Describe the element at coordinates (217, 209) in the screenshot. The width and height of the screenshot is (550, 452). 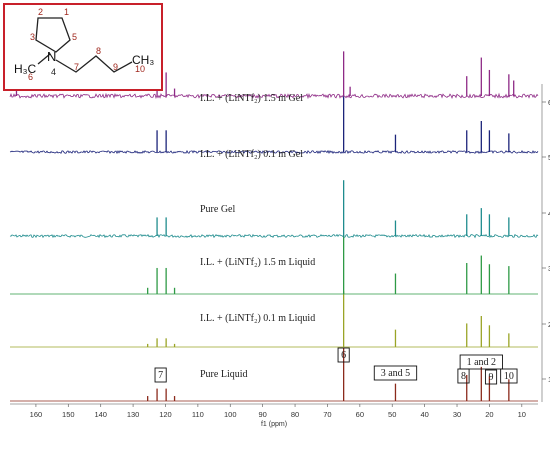
I see `series-label-4: Pure Gel` at that location.